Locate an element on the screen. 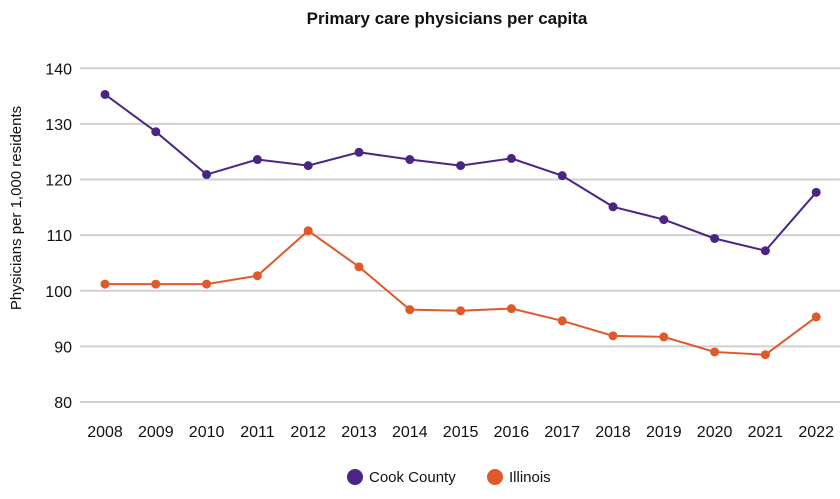 The width and height of the screenshot is (840, 499). y-tick-label: 110 is located at coordinates (59, 236).